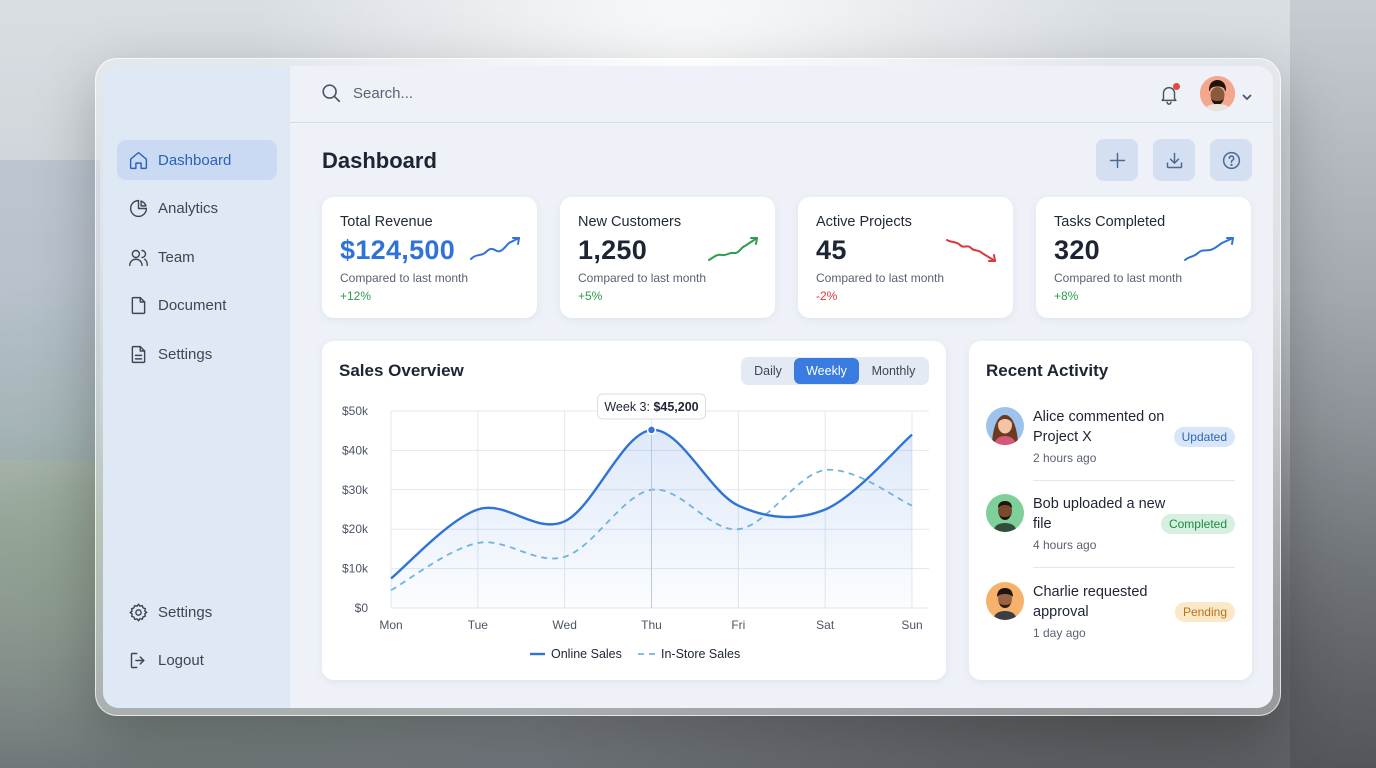  I want to click on y-tick-label: $10k, so click(355, 569).